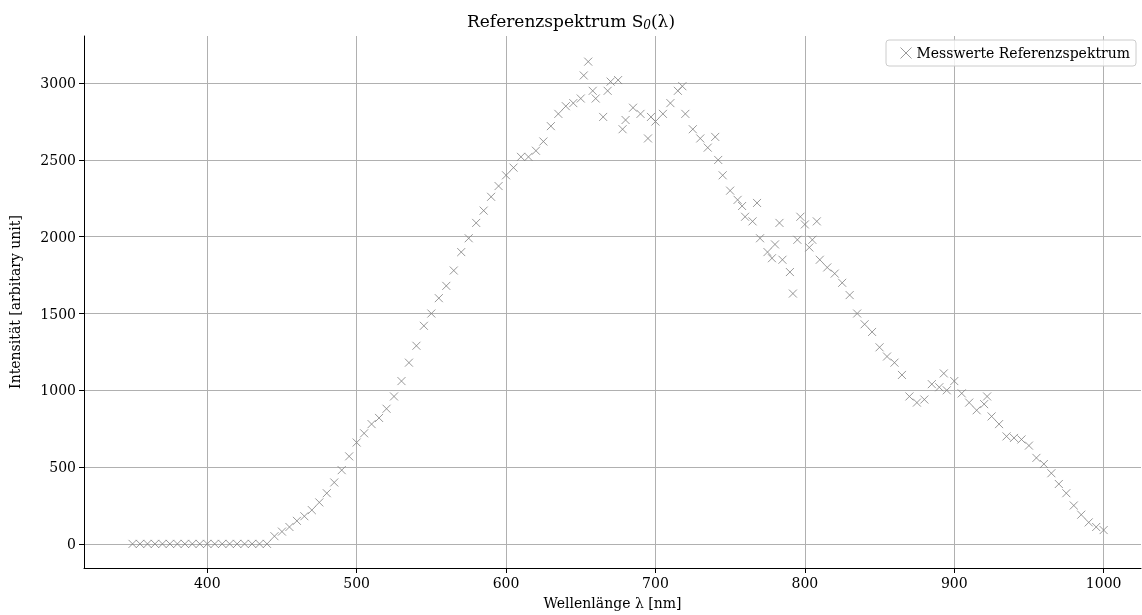 The height and width of the screenshot is (615, 1142). I want to click on y-tick-label: 2000, so click(58, 236).